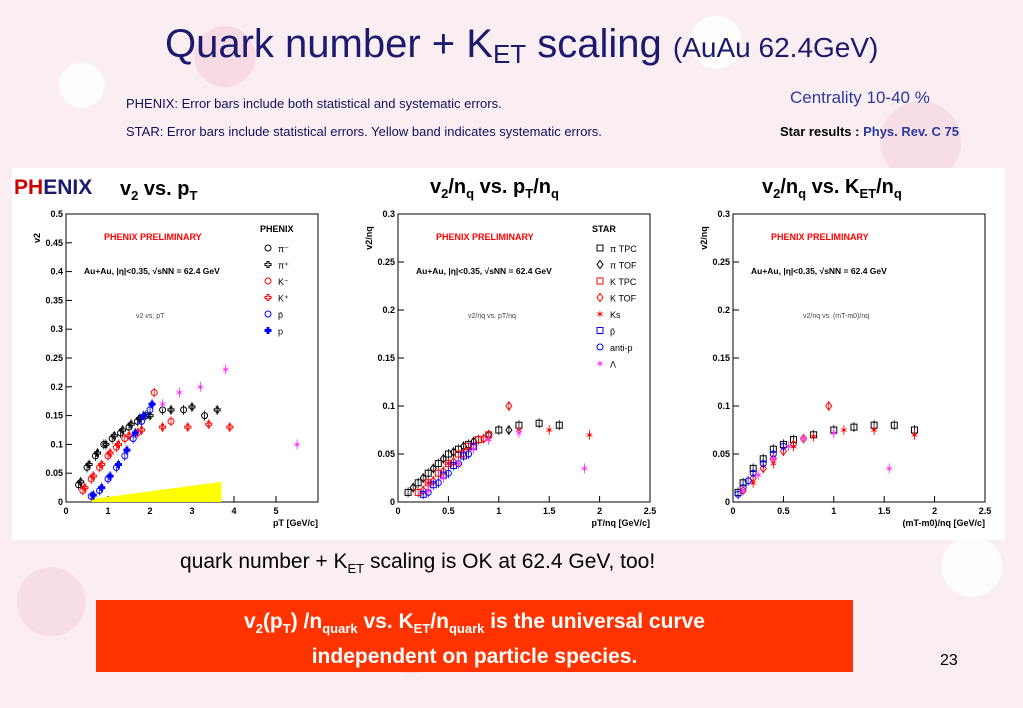 The image size is (1023, 708). I want to click on plot-frame, so click(192, 358).